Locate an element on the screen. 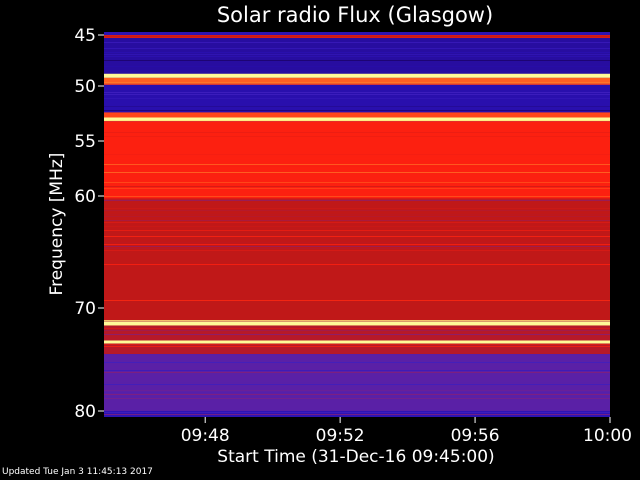  x-axis-title: Start Time (31-Dec-16 09:45:00) is located at coordinates (355, 457).